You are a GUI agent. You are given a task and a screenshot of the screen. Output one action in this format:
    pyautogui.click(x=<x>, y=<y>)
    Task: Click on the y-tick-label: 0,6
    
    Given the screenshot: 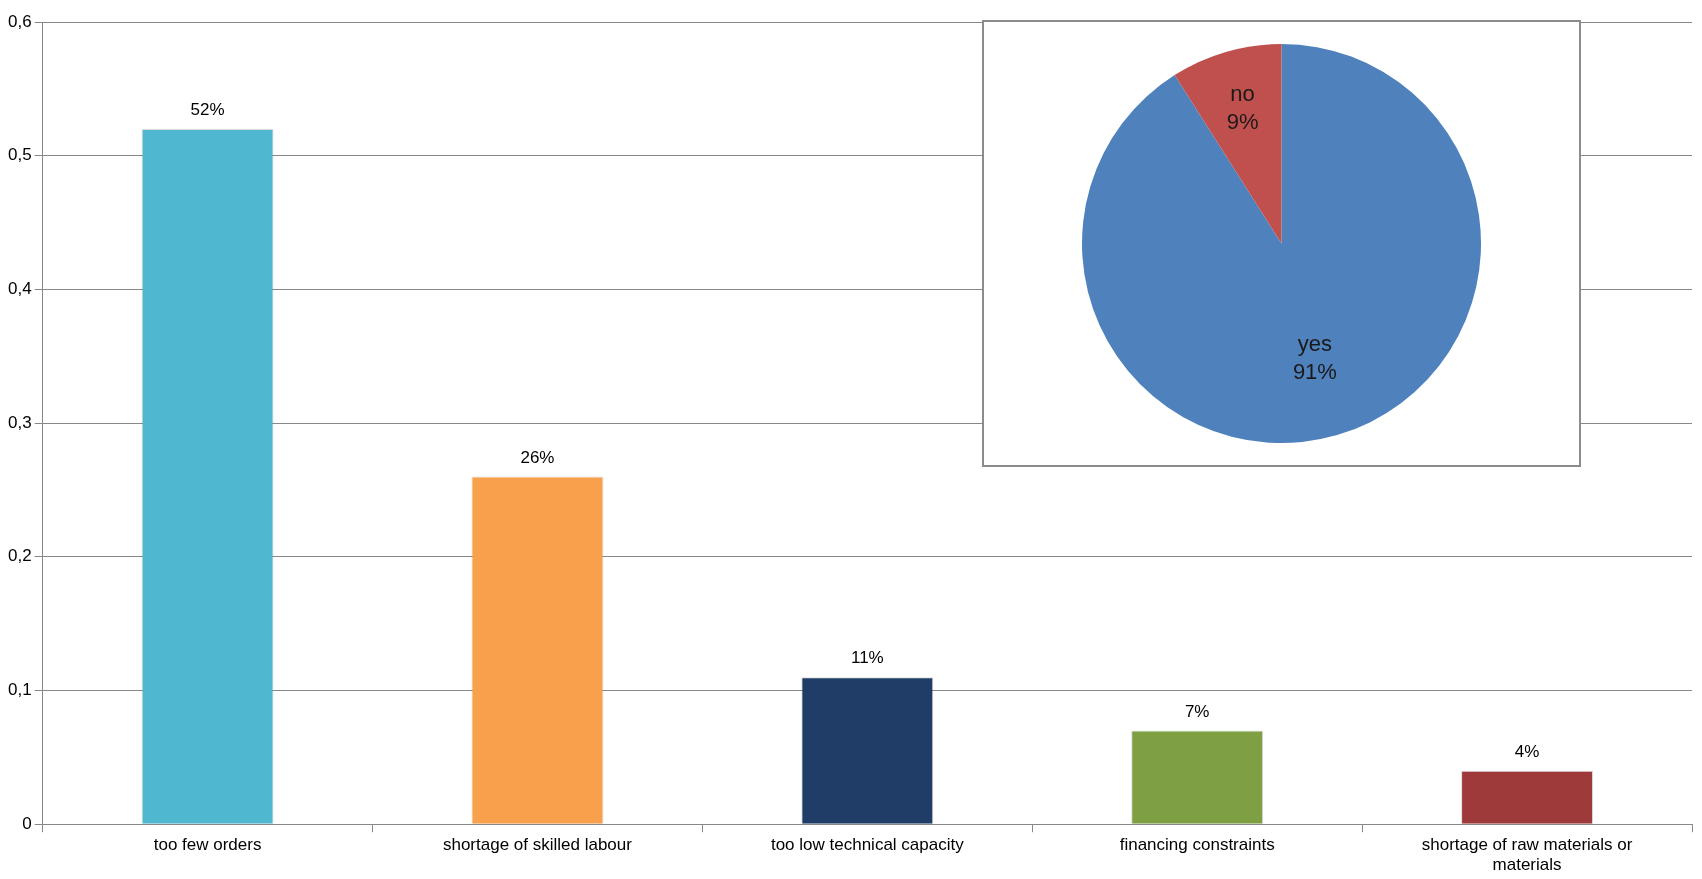 What is the action you would take?
    pyautogui.click(x=19, y=21)
    